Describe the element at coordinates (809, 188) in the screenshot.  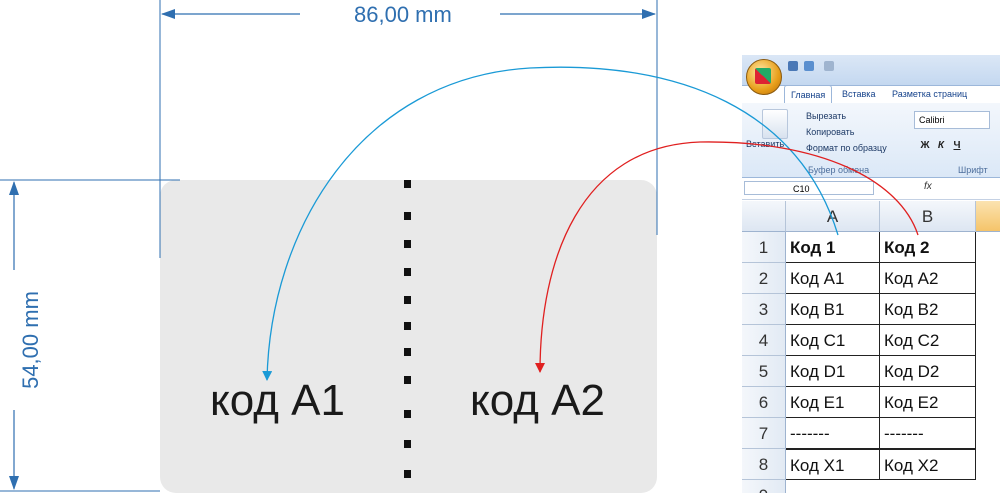
I see `name-box: C10` at that location.